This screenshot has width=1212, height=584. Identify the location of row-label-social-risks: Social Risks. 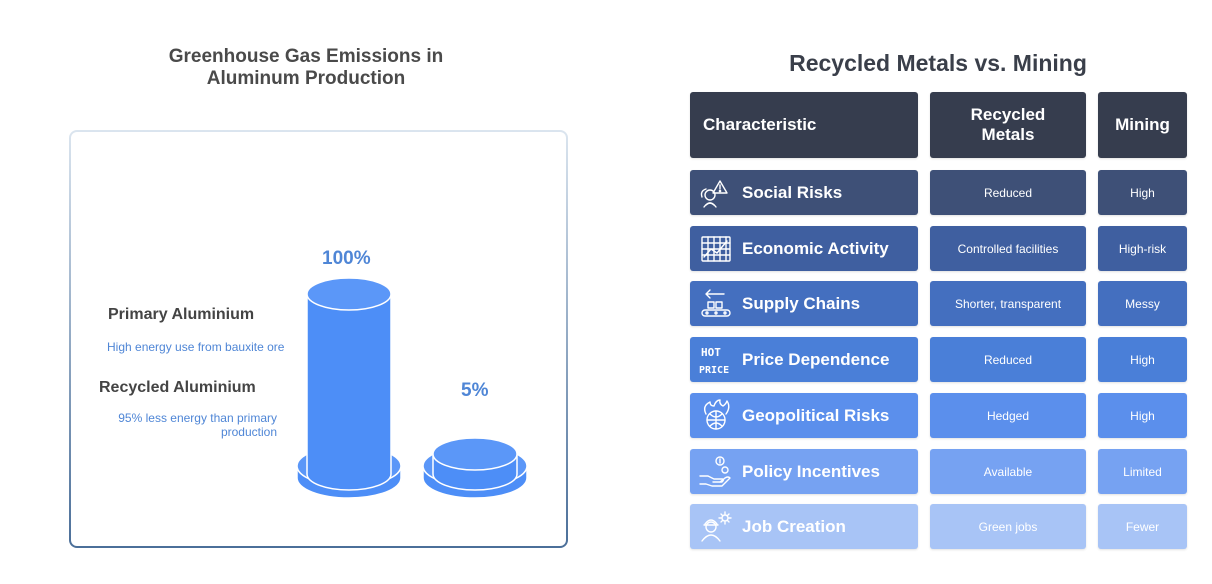
(804, 192).